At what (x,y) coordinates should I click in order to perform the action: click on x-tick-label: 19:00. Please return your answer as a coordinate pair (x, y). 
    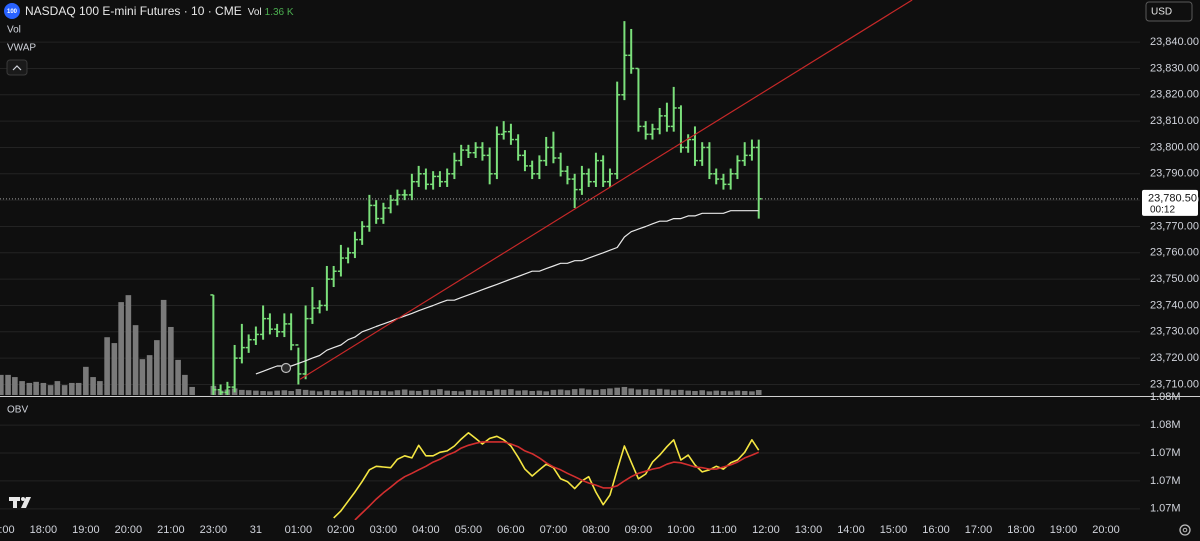
    Looking at the image, I should click on (1064, 530).